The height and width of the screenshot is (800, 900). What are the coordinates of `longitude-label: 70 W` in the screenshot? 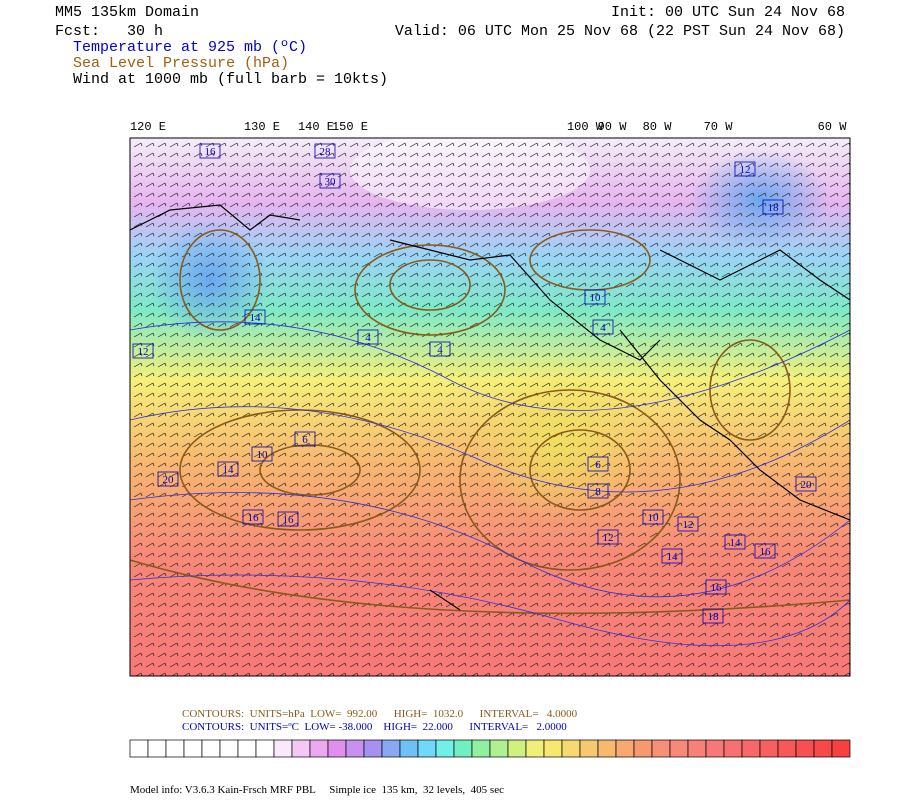 It's located at (719, 127).